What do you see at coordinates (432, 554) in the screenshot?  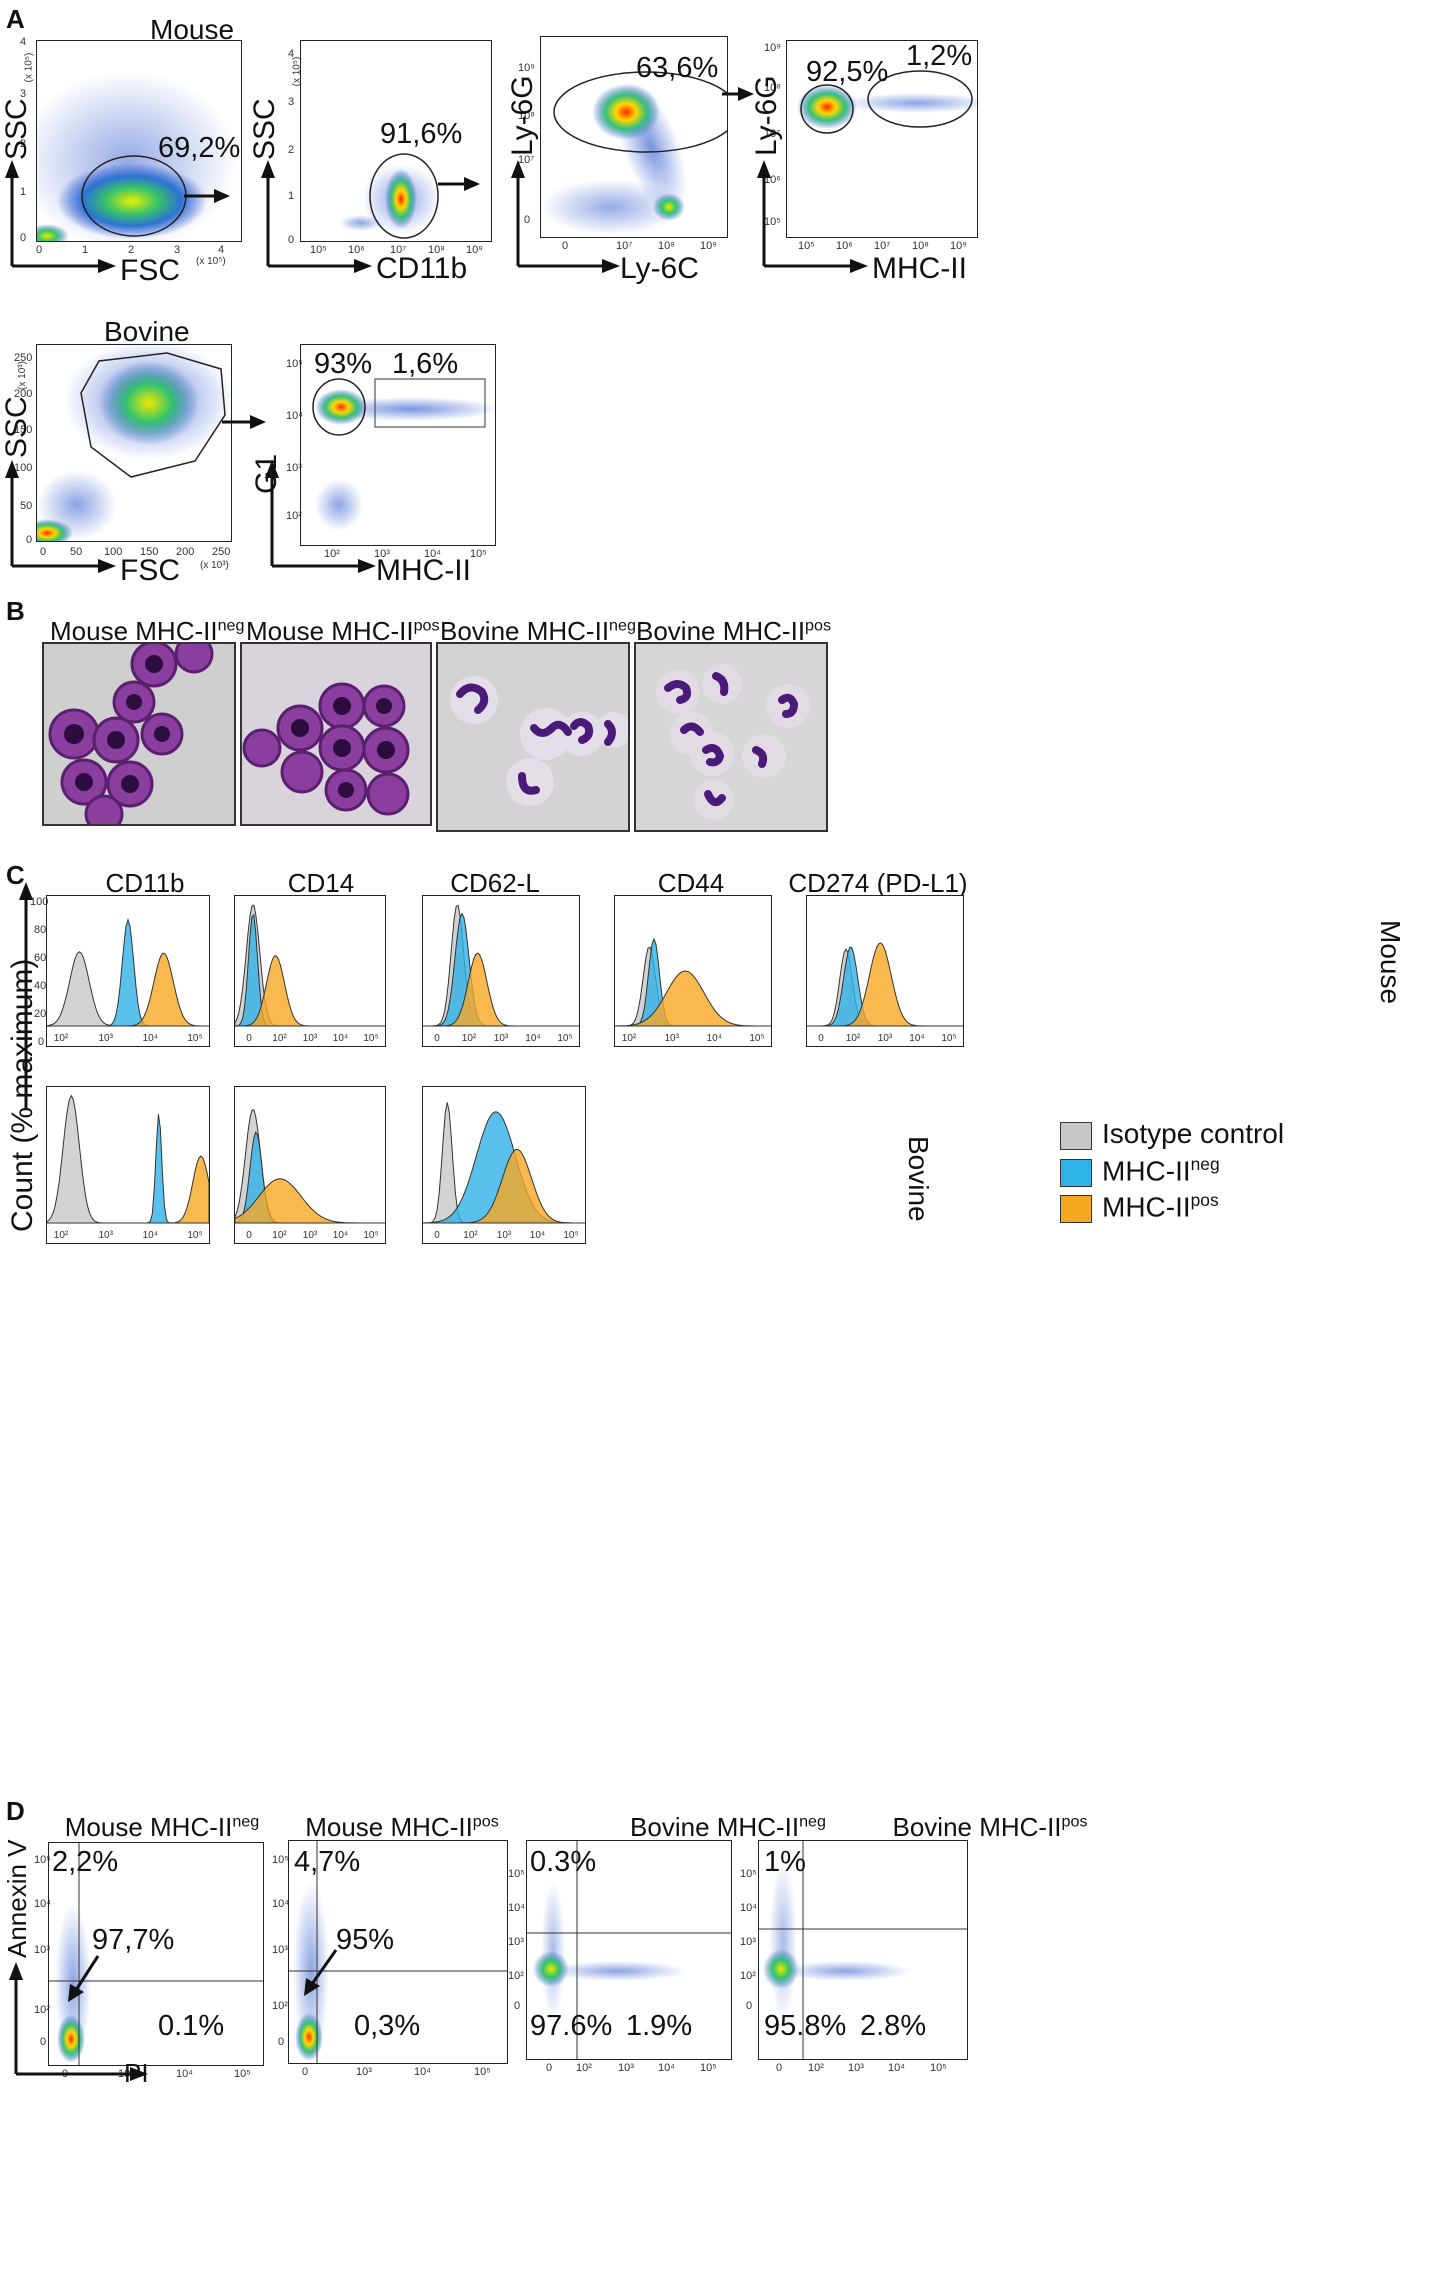 I see `a6-xtick-2: 10⁴` at bounding box center [432, 554].